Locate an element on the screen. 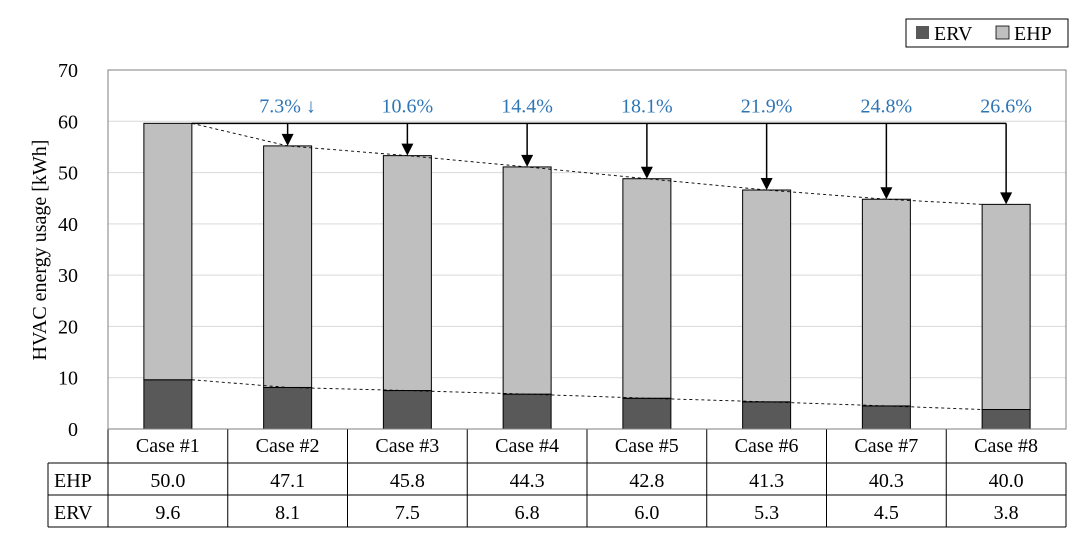 Image resolution: width=1088 pixels, height=542 pixels. reduction-label: 7.3% ↓ is located at coordinates (287, 106).